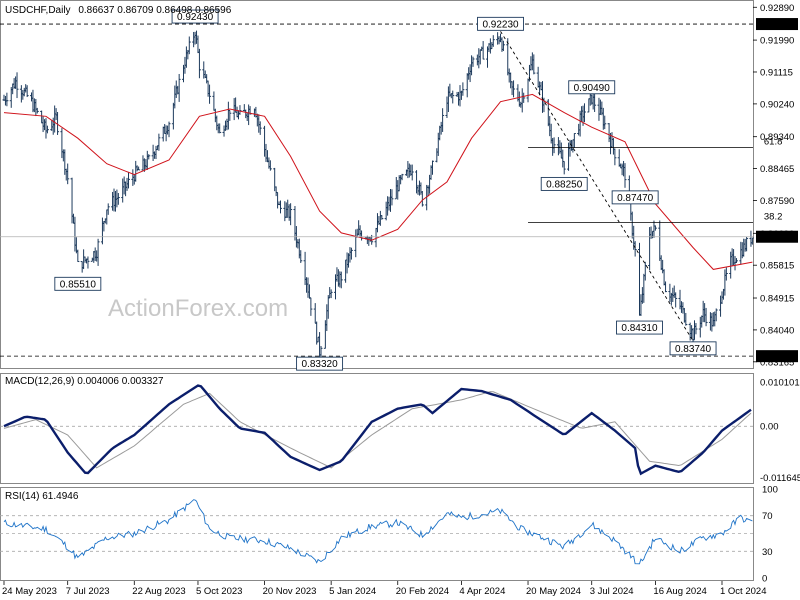 The height and width of the screenshot is (600, 800). I want to click on rsi-panel, so click(377, 534).